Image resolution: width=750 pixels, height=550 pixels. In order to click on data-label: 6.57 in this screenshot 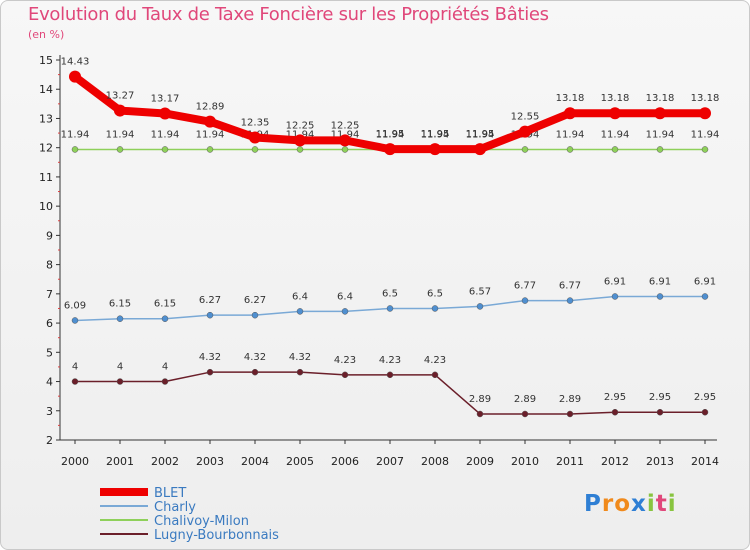, I will do `click(480, 291)`.